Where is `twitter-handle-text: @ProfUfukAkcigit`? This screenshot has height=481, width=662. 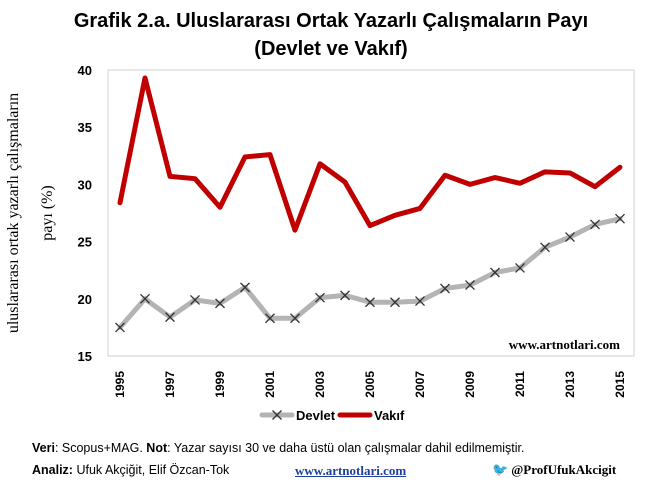 twitter-handle-text: @ProfUfukAkcigit is located at coordinates (564, 469).